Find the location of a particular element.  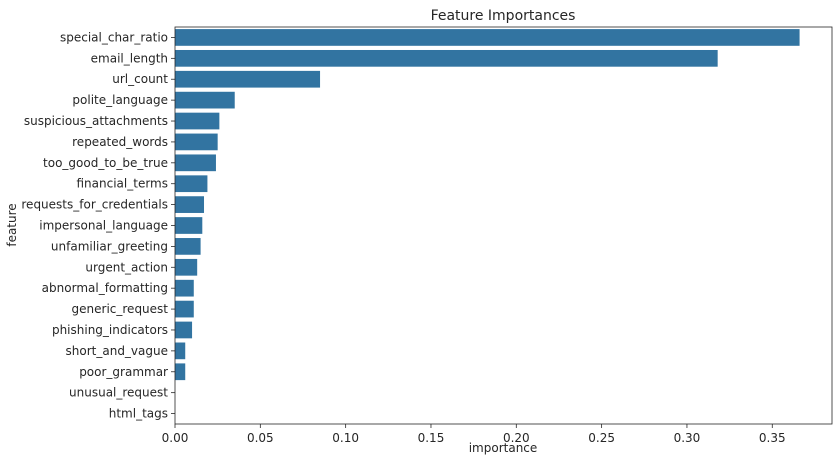

chart-title: Feature Importances is located at coordinates (503, 16).